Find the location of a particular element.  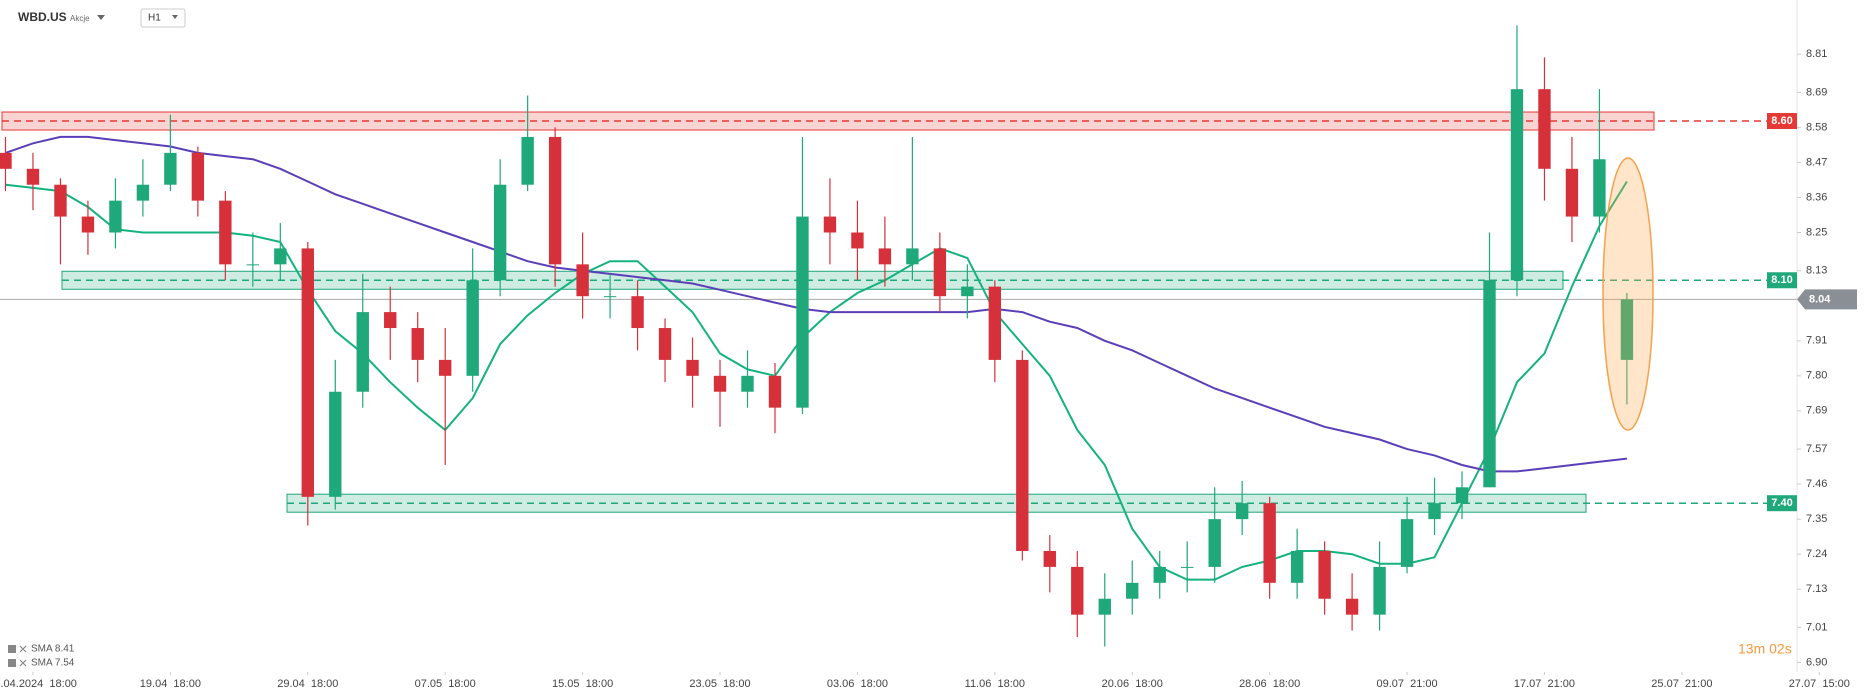

x-tick-label: 28.06 18:00 is located at coordinates (1269, 684).